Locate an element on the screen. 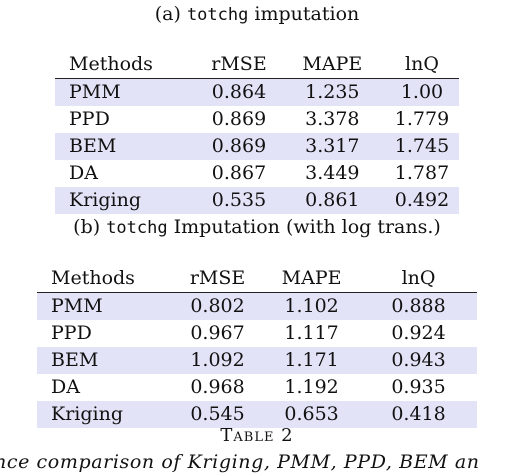 This screenshot has height=476, width=514. caption-a-suffix: imputation is located at coordinates (304, 14).